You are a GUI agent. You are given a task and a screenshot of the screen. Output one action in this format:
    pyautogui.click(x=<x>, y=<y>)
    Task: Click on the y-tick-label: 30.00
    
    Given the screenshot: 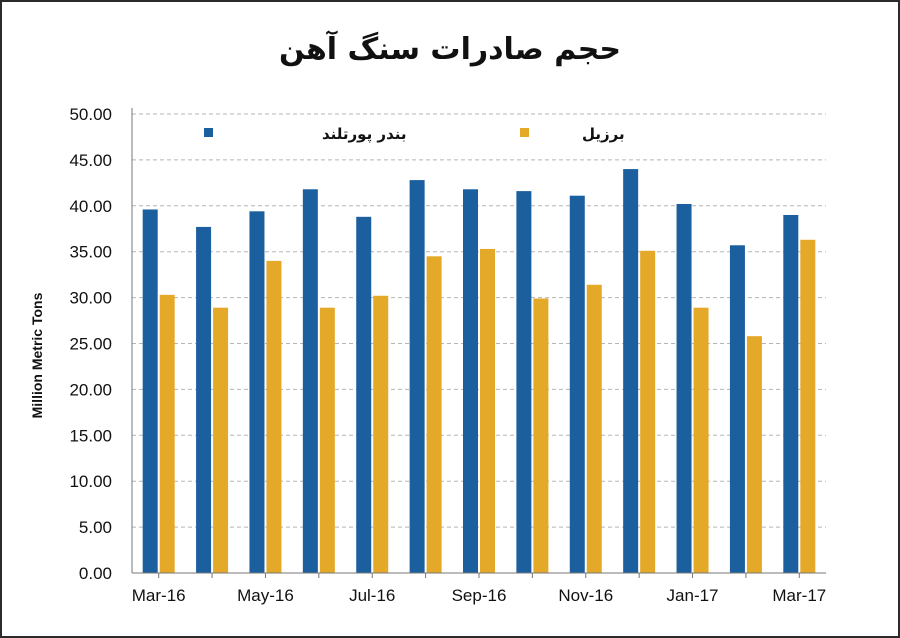 What is the action you would take?
    pyautogui.click(x=90, y=298)
    